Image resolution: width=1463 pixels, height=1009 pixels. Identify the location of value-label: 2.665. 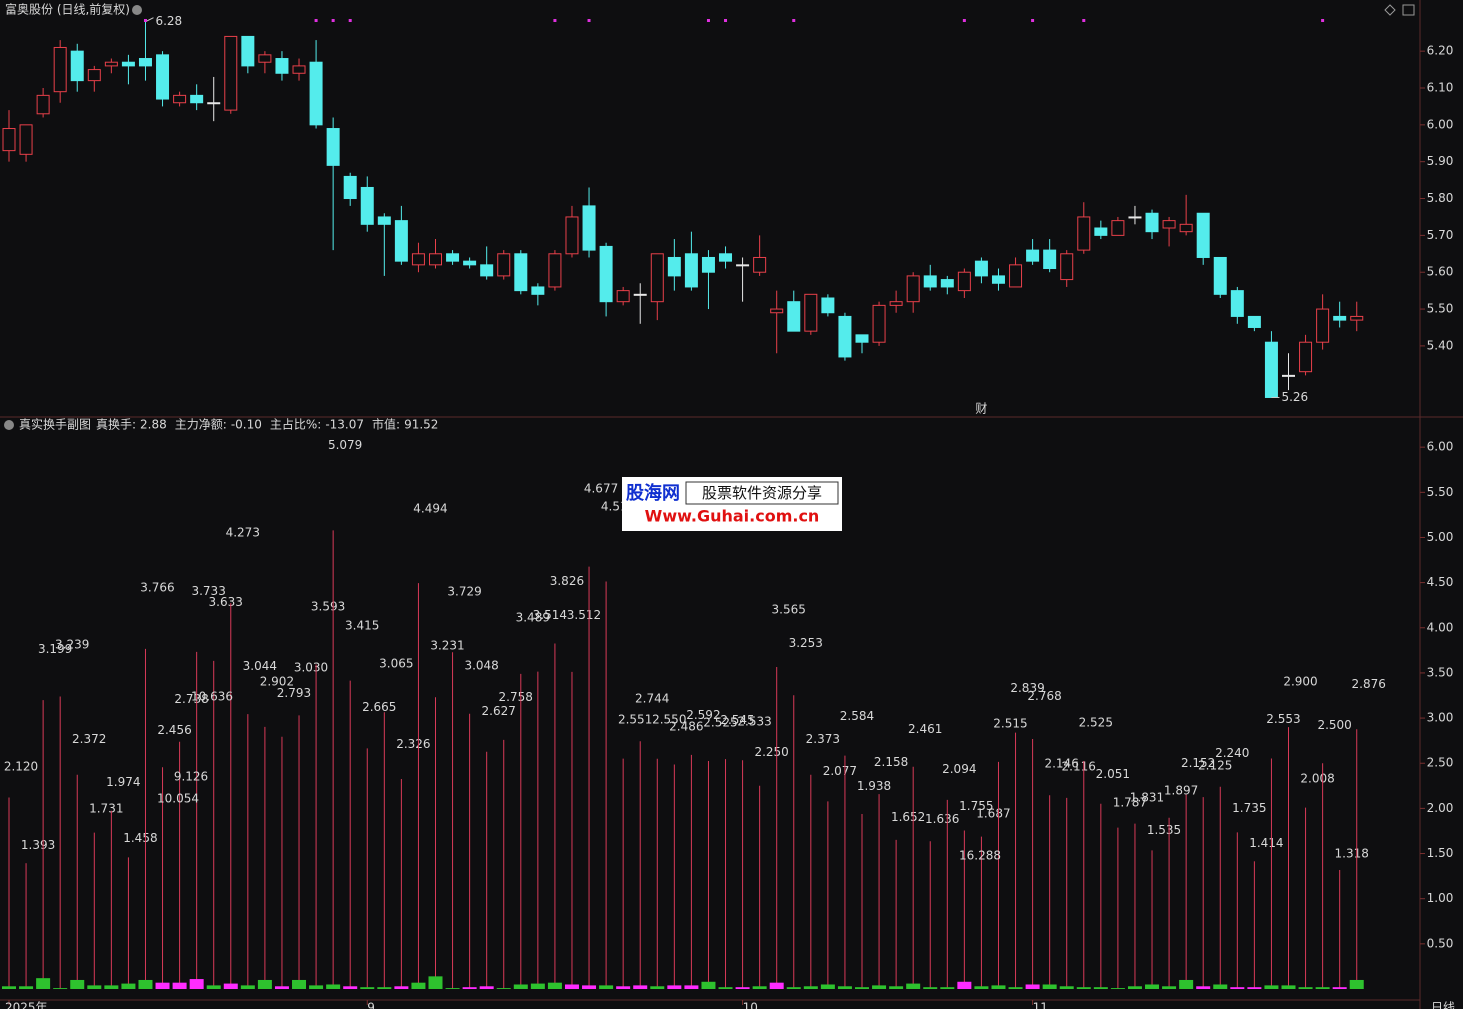
(379, 707).